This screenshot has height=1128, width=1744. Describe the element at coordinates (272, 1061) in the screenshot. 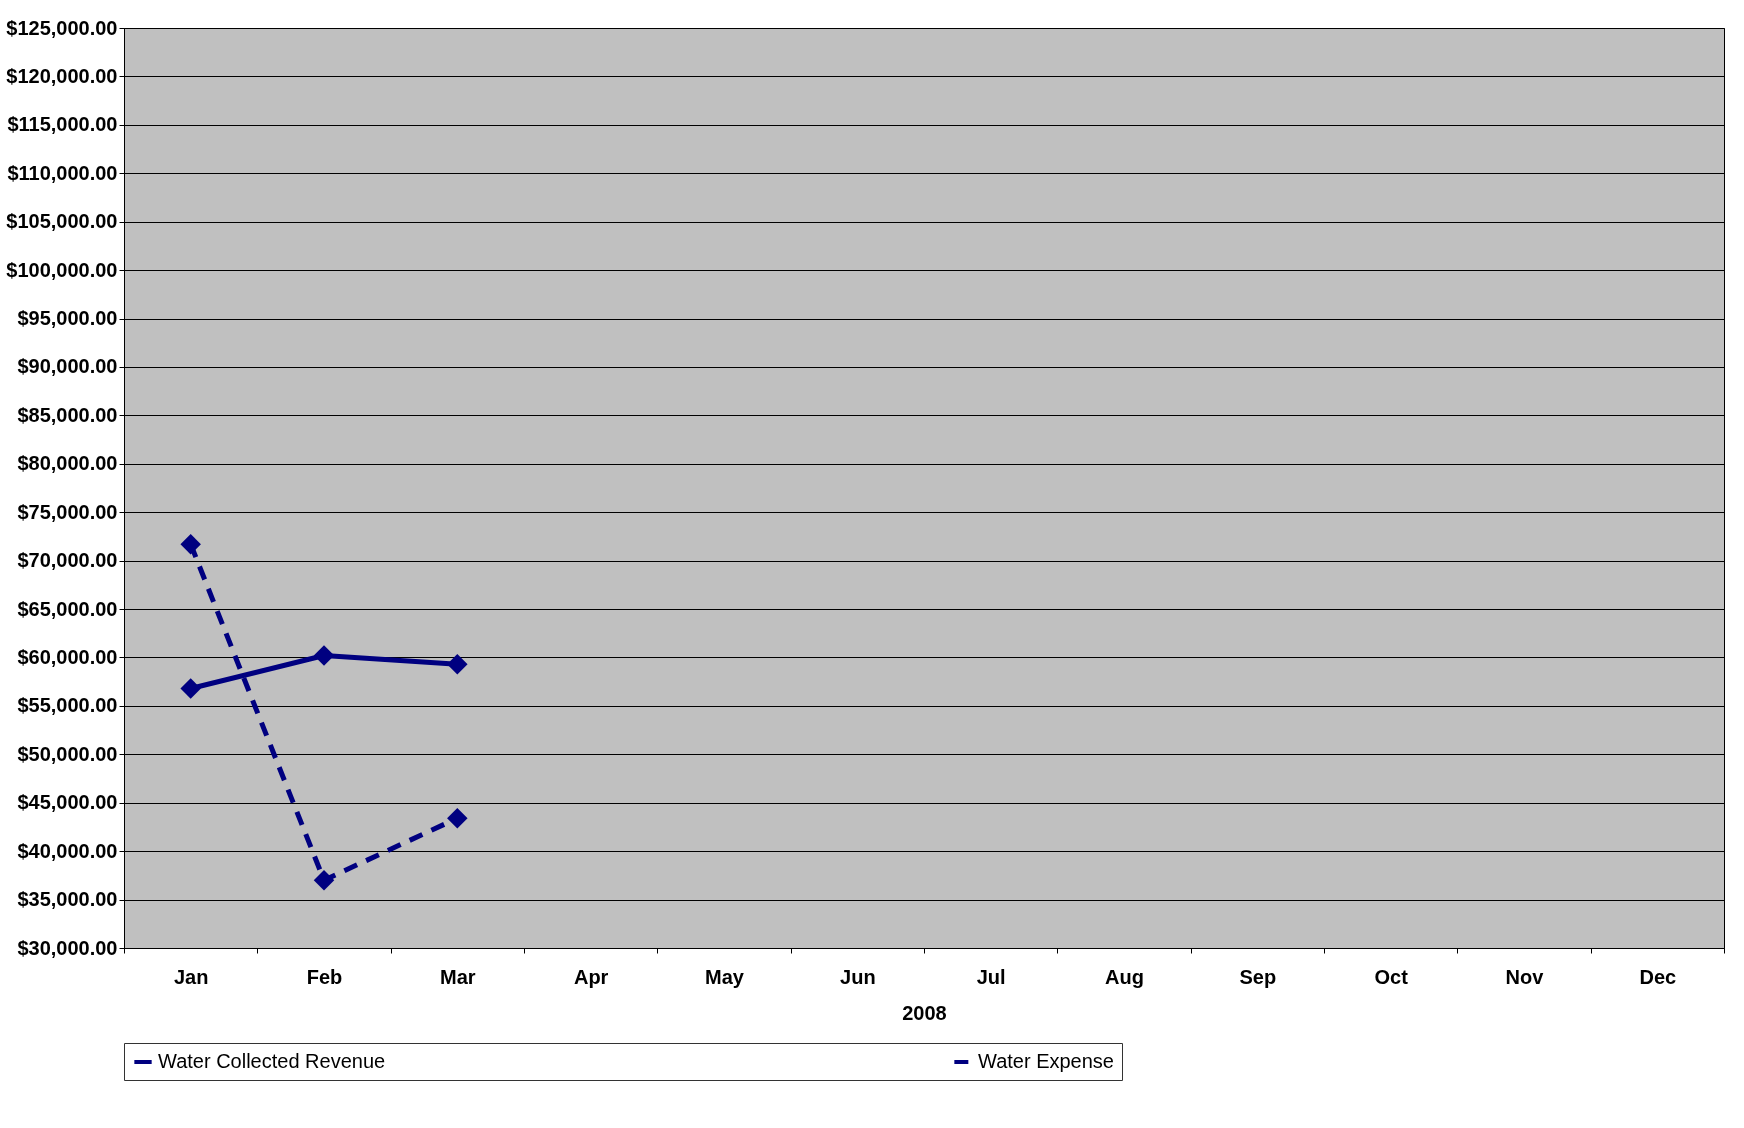

I see `legend-label: Water Collected Revenue` at that location.